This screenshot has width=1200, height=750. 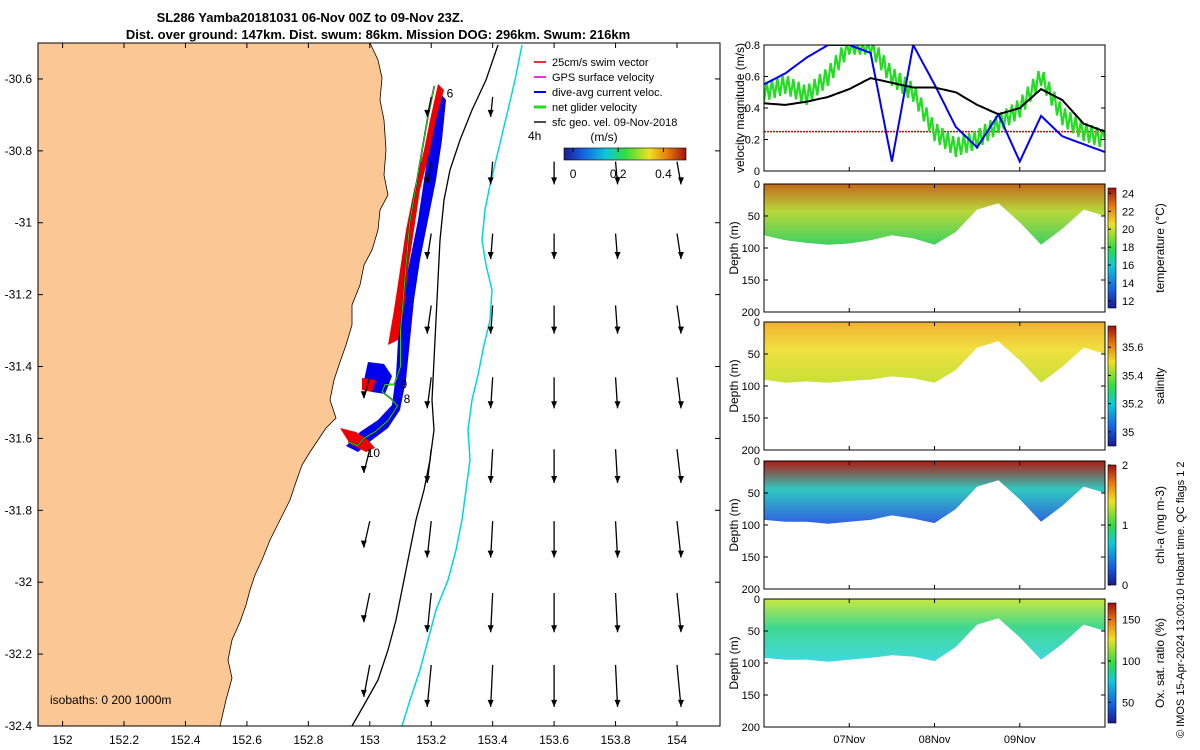 I want to click on section-cbar-label: 20, so click(x=1128, y=230).